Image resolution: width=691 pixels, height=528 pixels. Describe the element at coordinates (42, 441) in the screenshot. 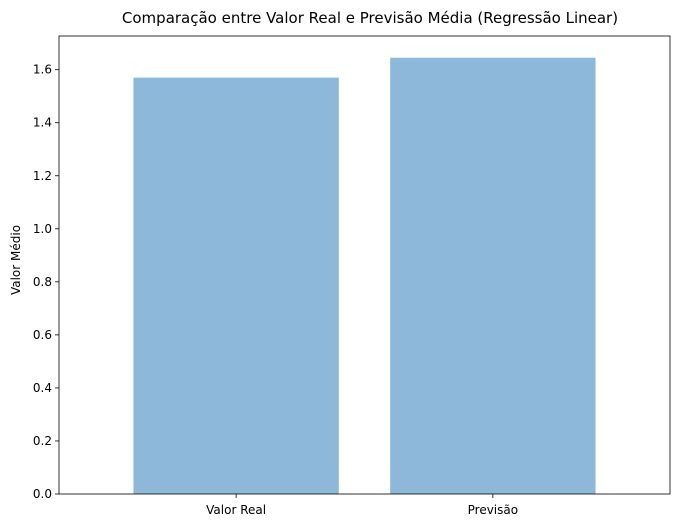

I see `y-tick-label-1: 0.2` at that location.